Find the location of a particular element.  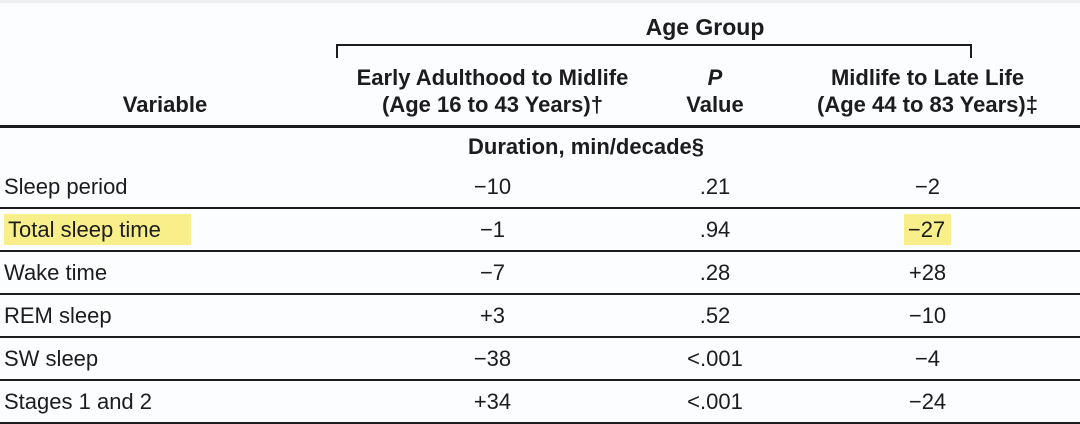

cell-late: −2 is located at coordinates (927, 187).